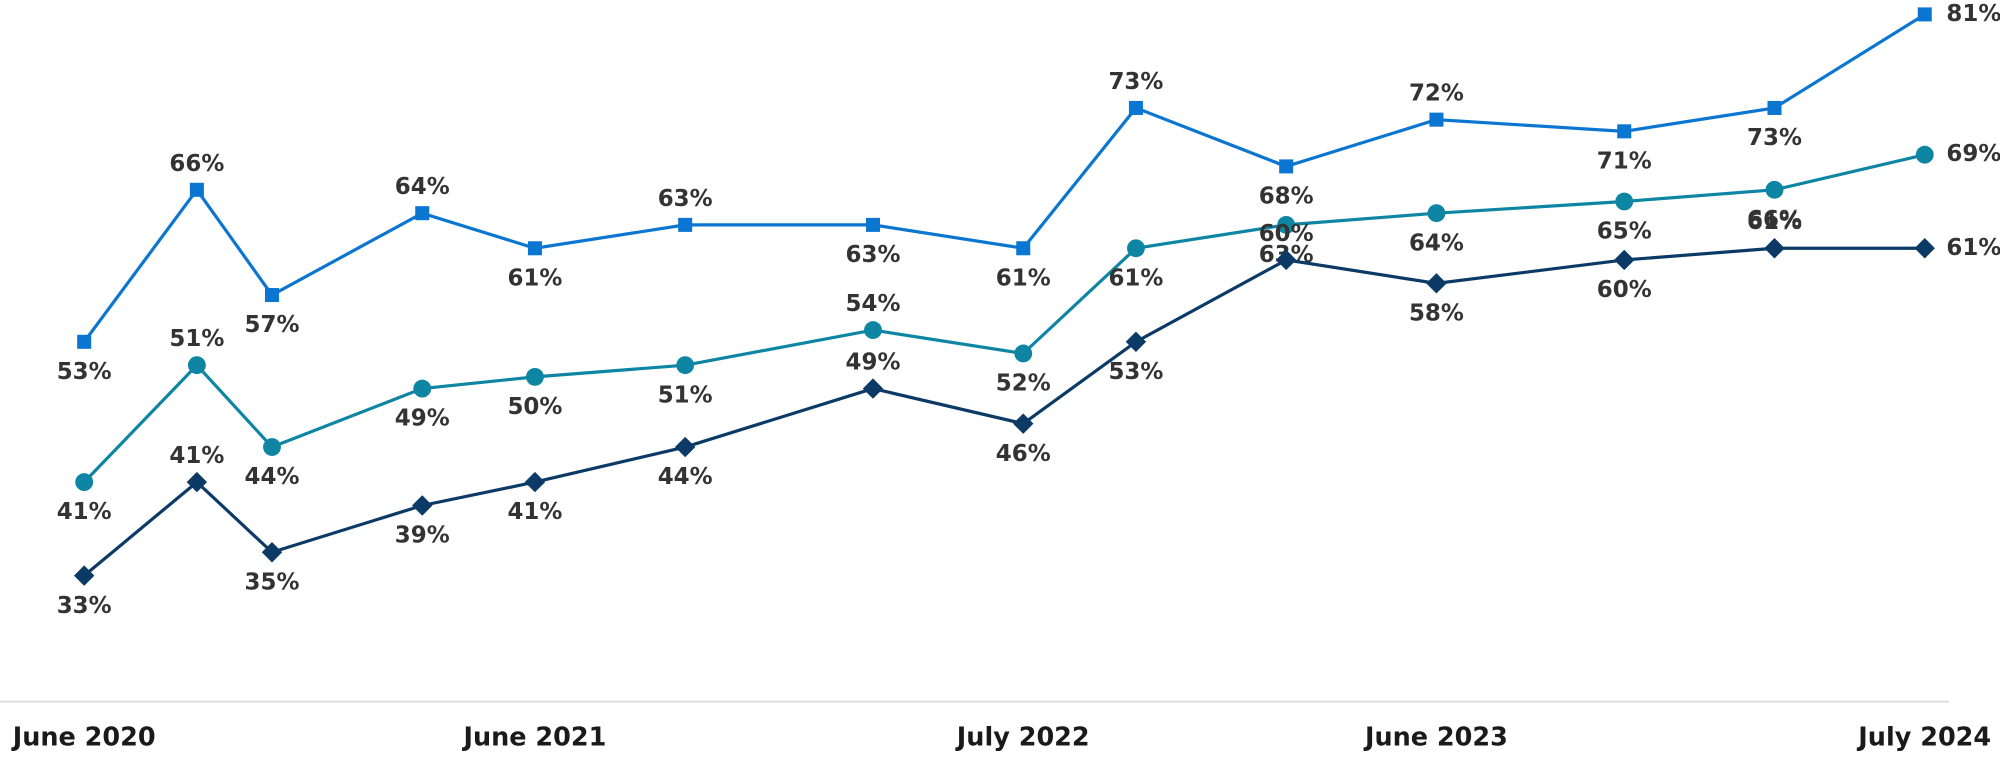 The image size is (2000, 758). What do you see at coordinates (83, 738) in the screenshot?
I see `x-tick-label: June 2020` at bounding box center [83, 738].